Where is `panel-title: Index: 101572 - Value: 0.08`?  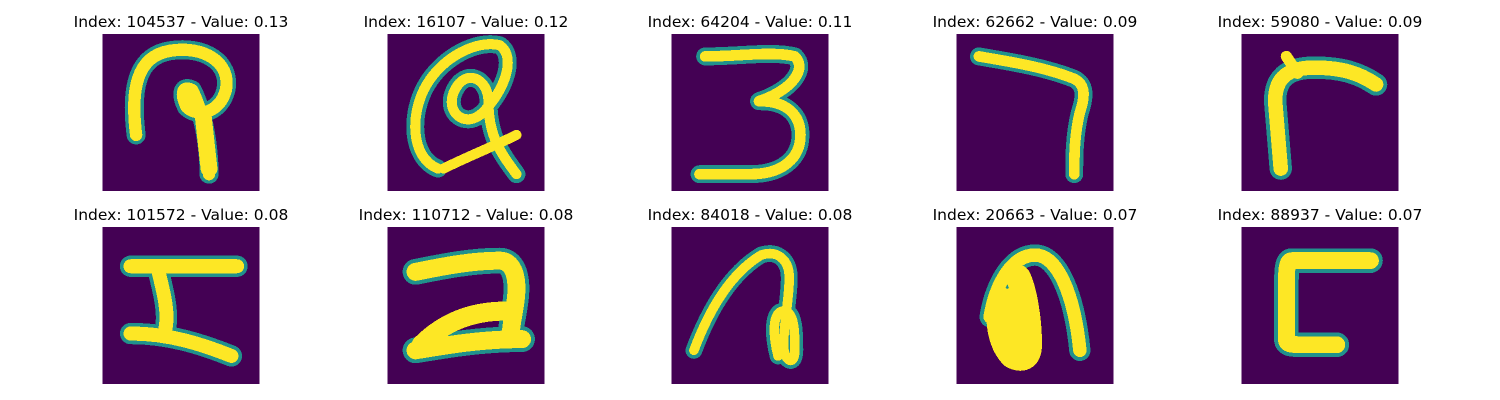
panel-title: Index: 101572 - Value: 0.08 is located at coordinates (181, 215).